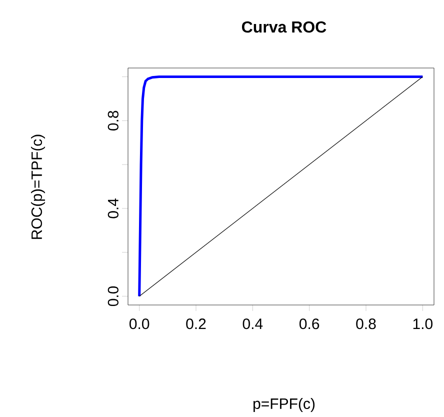  I want to click on x-tick-label: 0.2, so click(196, 324).